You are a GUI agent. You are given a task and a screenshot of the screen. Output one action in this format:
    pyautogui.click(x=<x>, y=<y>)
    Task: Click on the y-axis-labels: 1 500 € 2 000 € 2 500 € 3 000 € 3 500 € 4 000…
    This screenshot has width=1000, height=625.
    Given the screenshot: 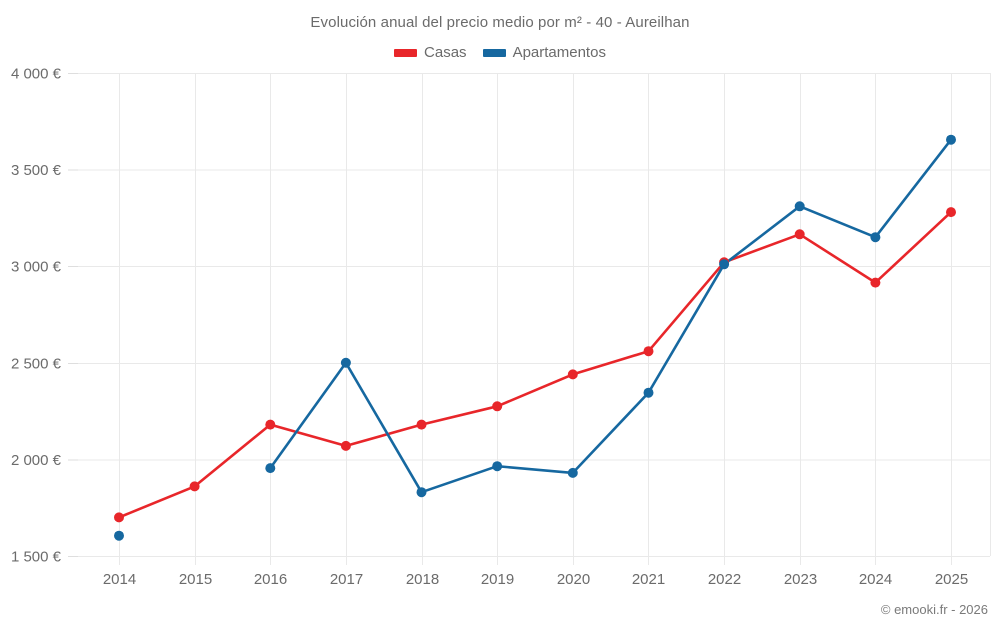 What is the action you would take?
    pyautogui.click(x=36, y=316)
    